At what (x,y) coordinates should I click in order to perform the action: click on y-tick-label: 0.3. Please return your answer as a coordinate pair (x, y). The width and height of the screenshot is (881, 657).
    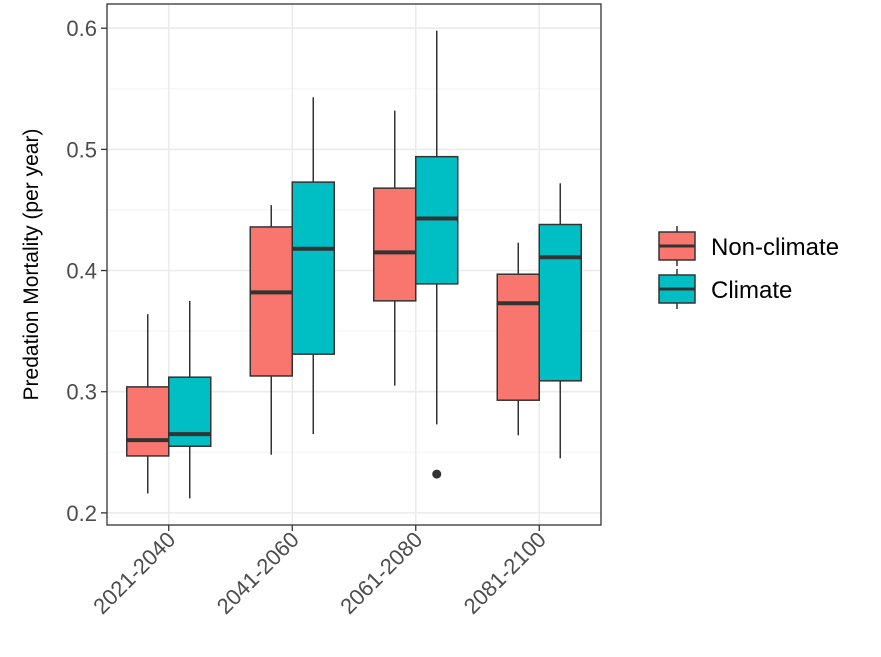
    Looking at the image, I should click on (81, 392).